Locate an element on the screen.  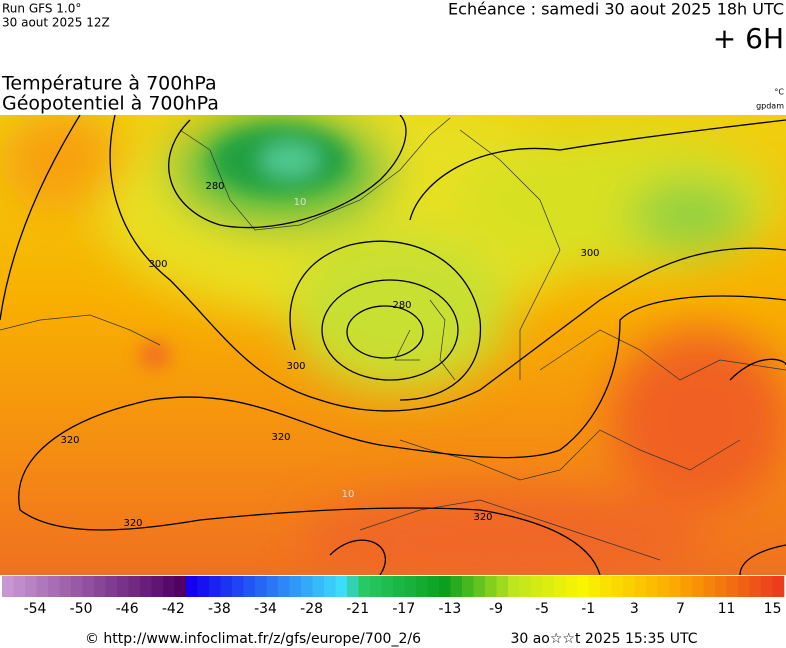
forecast-time: Echéance : samedi 30 aout 2025 18h UTC is located at coordinates (616, 9).